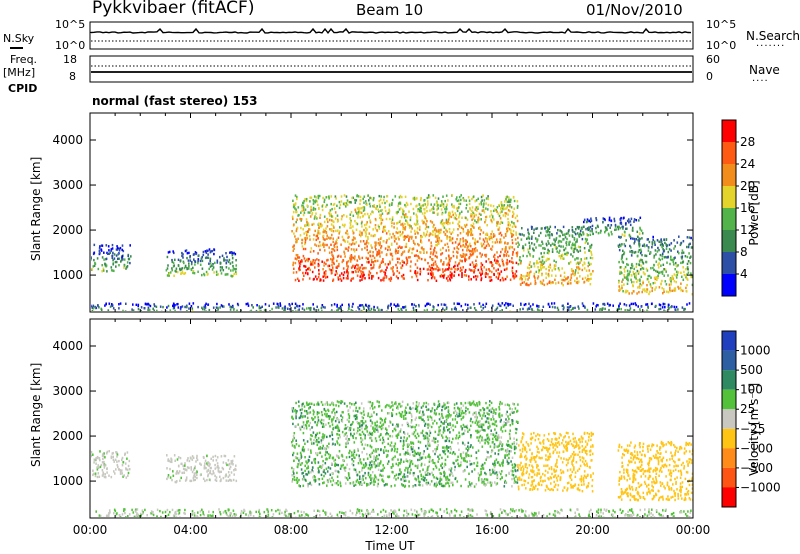 The image size is (800, 554). What do you see at coordinates (24, 59) in the screenshot?
I see `freq-label: Freq.` at bounding box center [24, 59].